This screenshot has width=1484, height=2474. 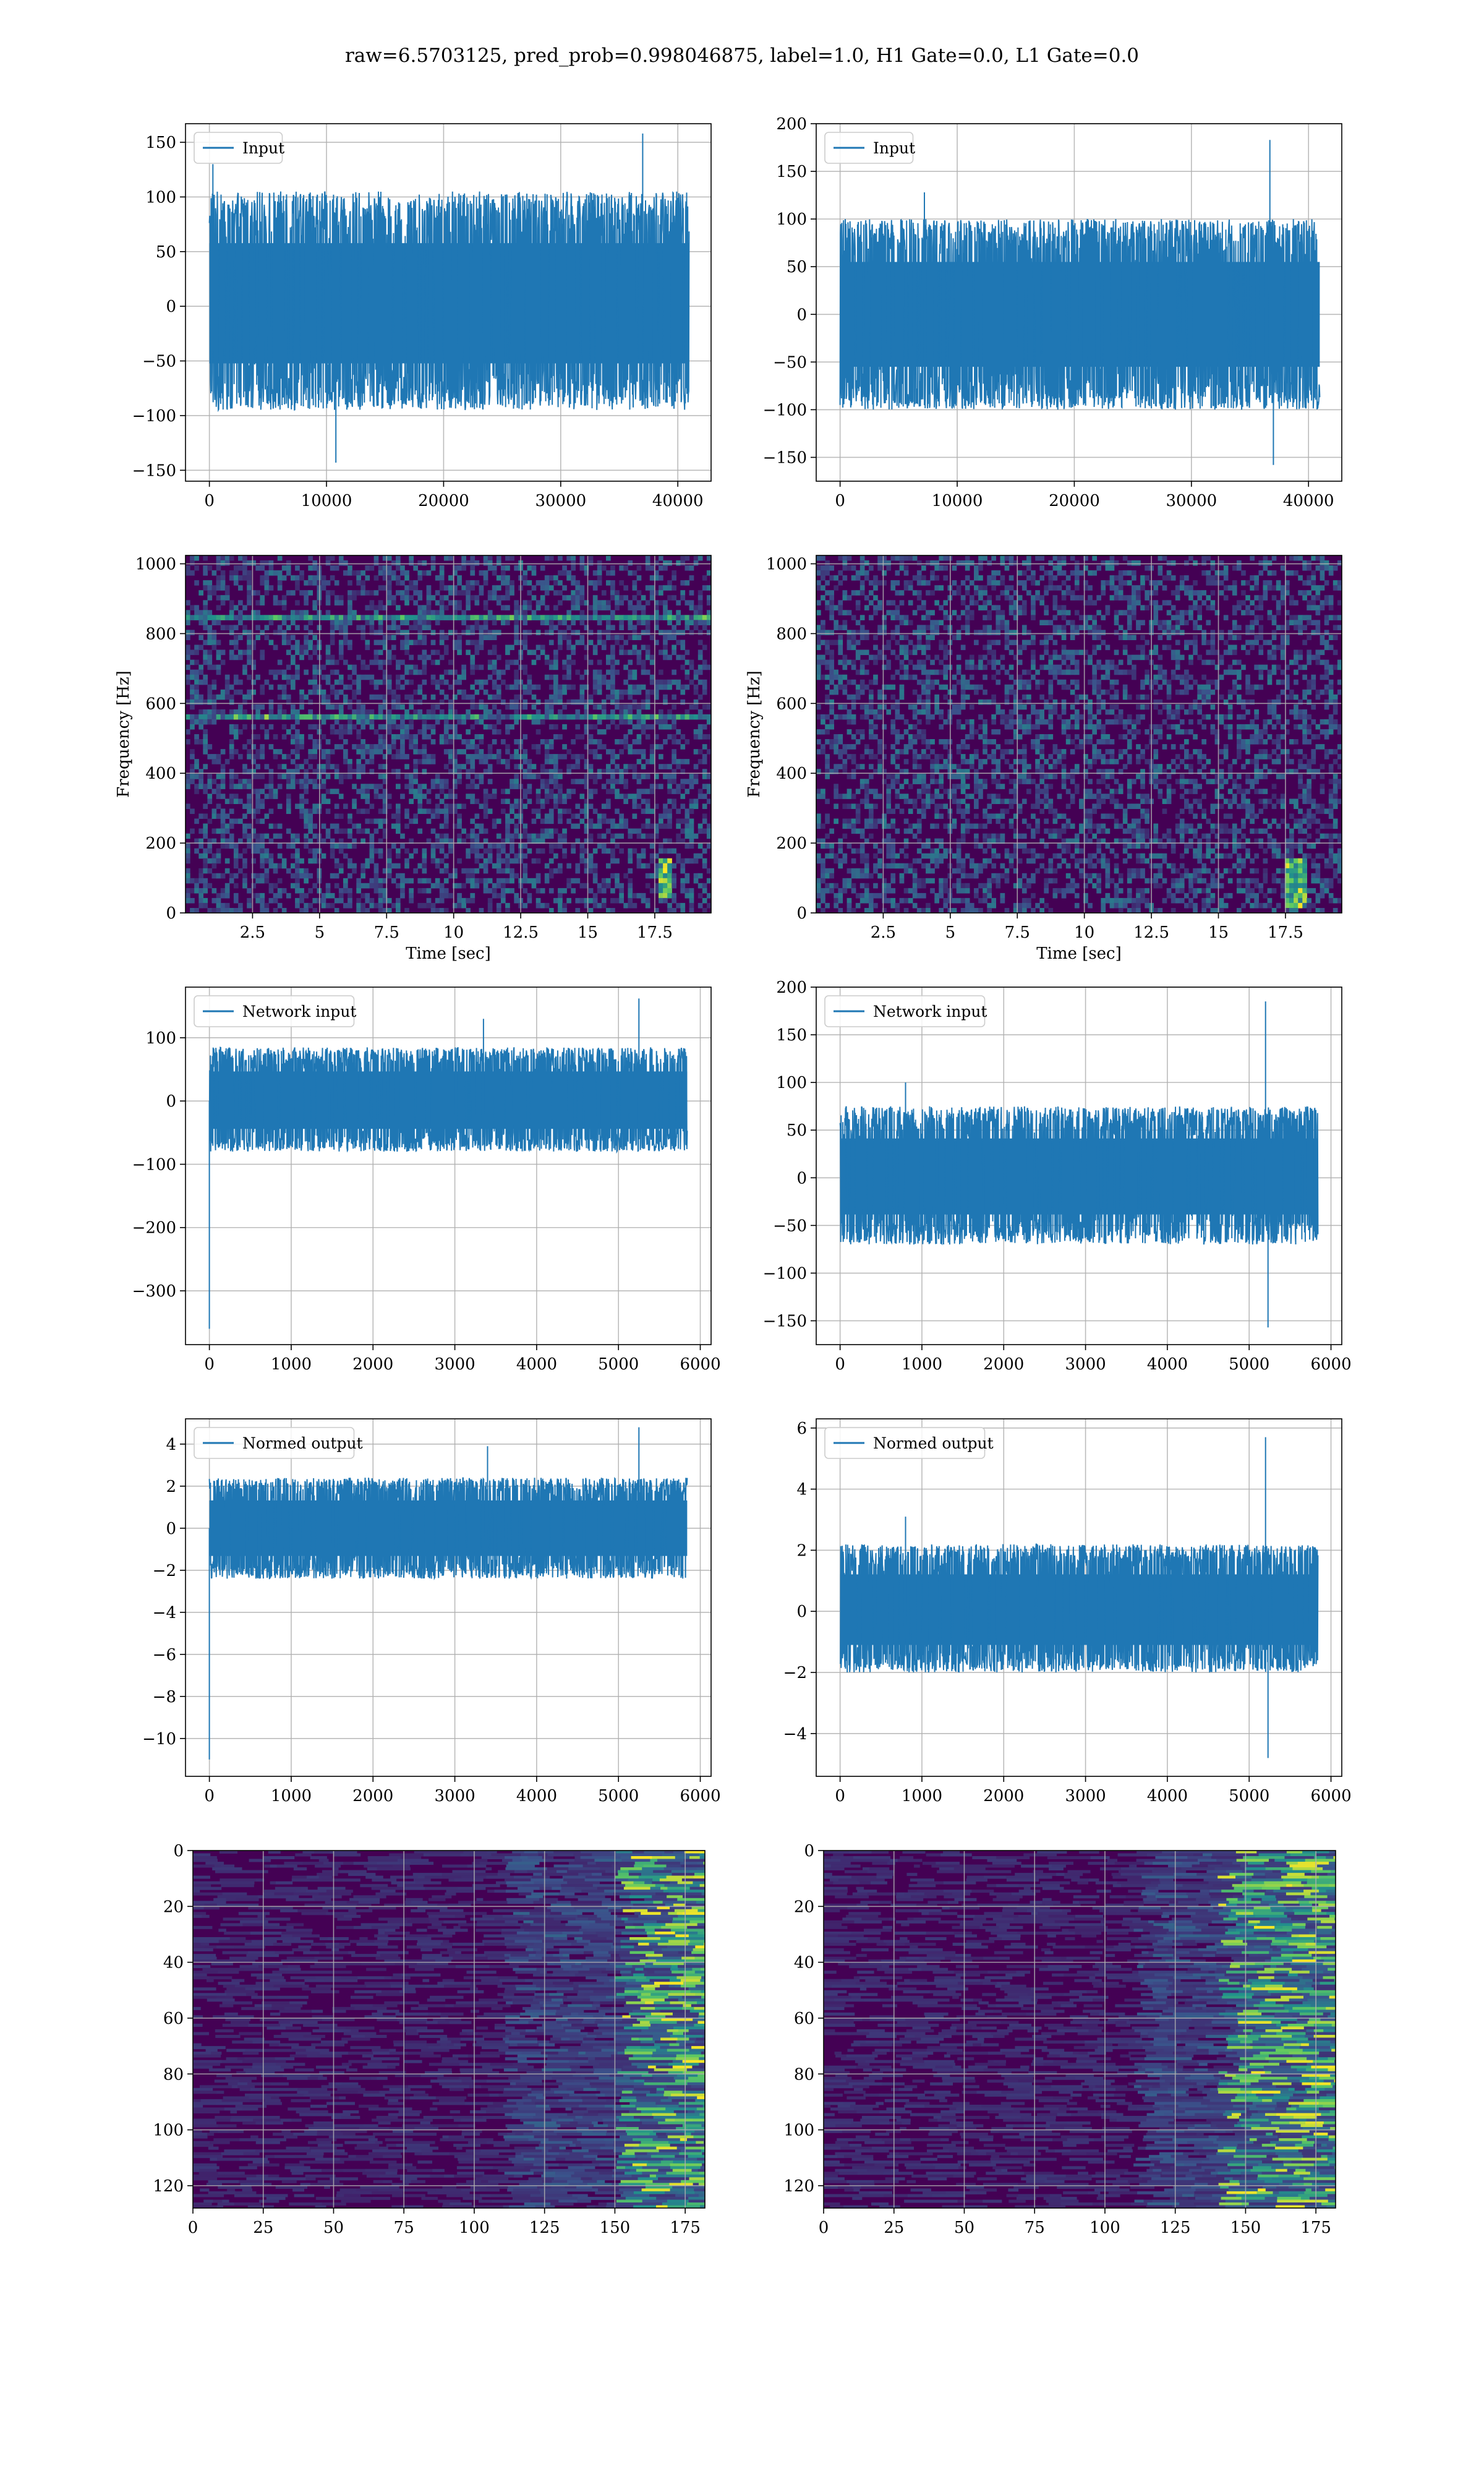 What do you see at coordinates (154, 1291) in the screenshot?
I see `y-tick-label: −300` at bounding box center [154, 1291].